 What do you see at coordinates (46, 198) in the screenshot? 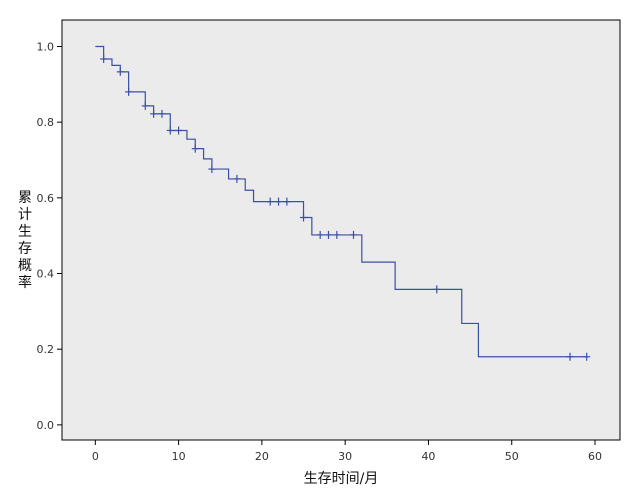
I see `y-tick-label: 0.6` at bounding box center [46, 198].